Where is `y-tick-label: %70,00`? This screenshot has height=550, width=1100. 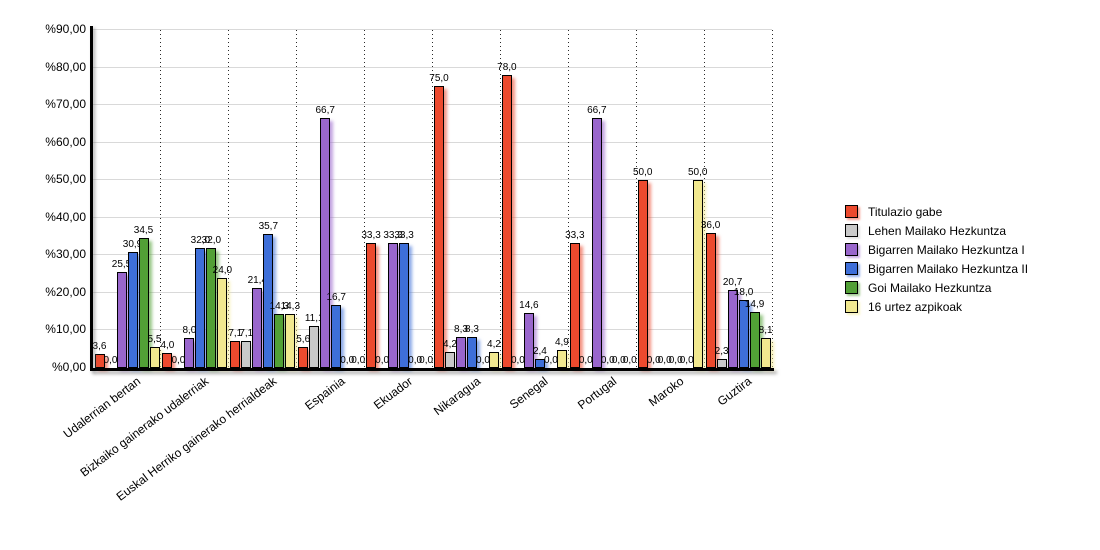
y-tick-label: %70,00 is located at coordinates (65, 104).